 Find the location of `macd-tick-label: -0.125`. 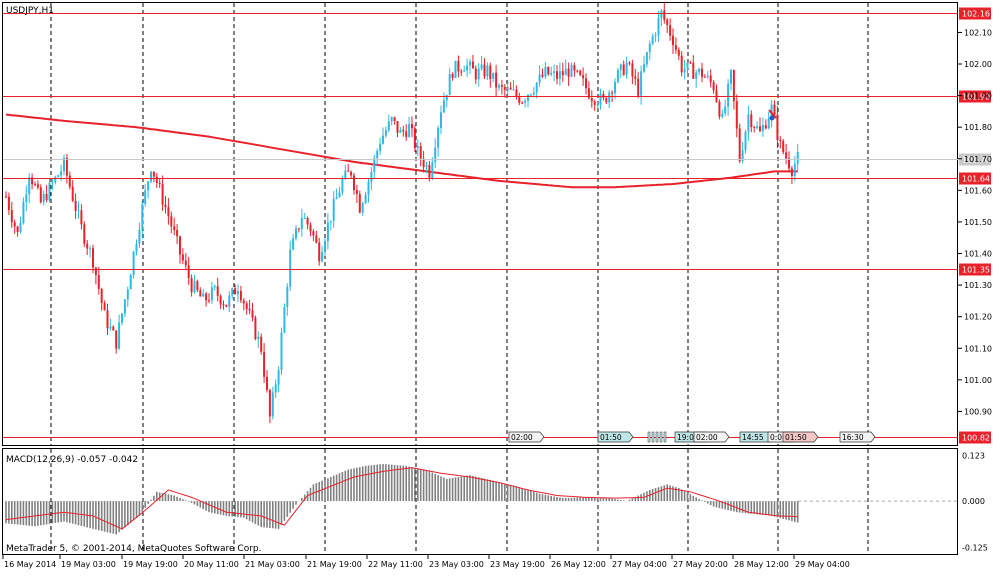

macd-tick-label: -0.125 is located at coordinates (975, 547).